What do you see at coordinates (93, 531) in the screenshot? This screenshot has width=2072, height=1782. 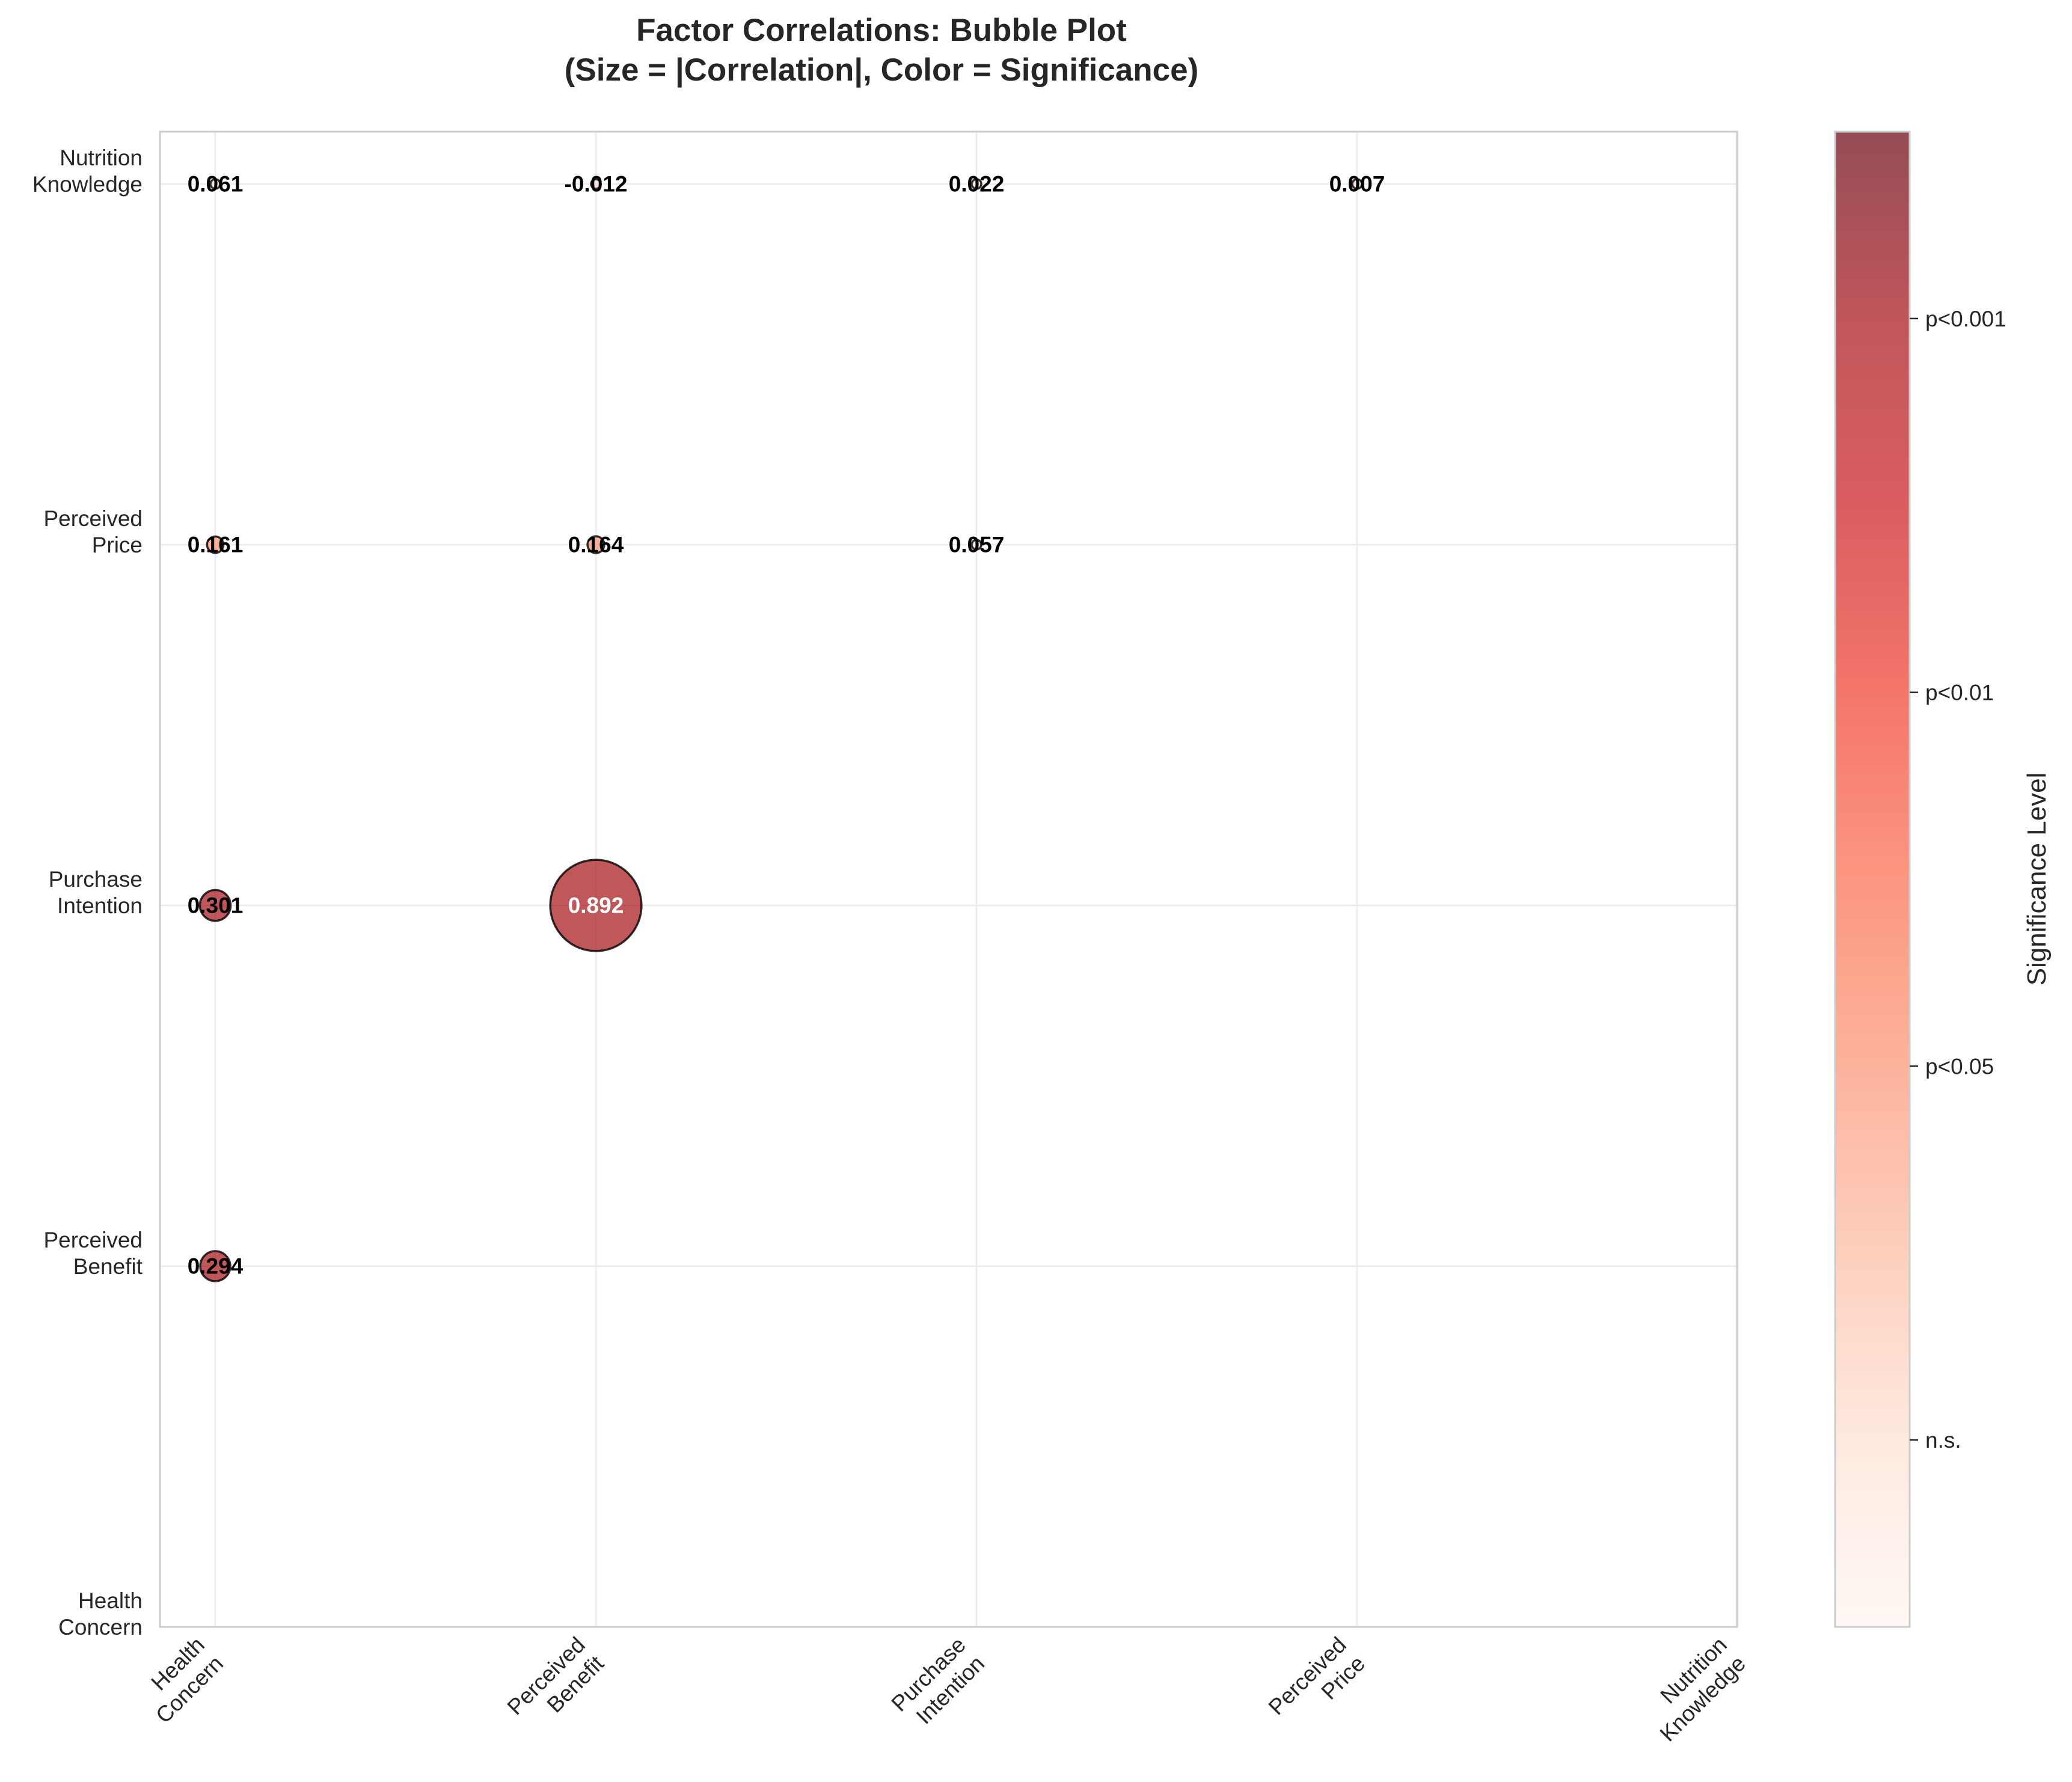 I see `y-tick-label: Perceived Price` at bounding box center [93, 531].